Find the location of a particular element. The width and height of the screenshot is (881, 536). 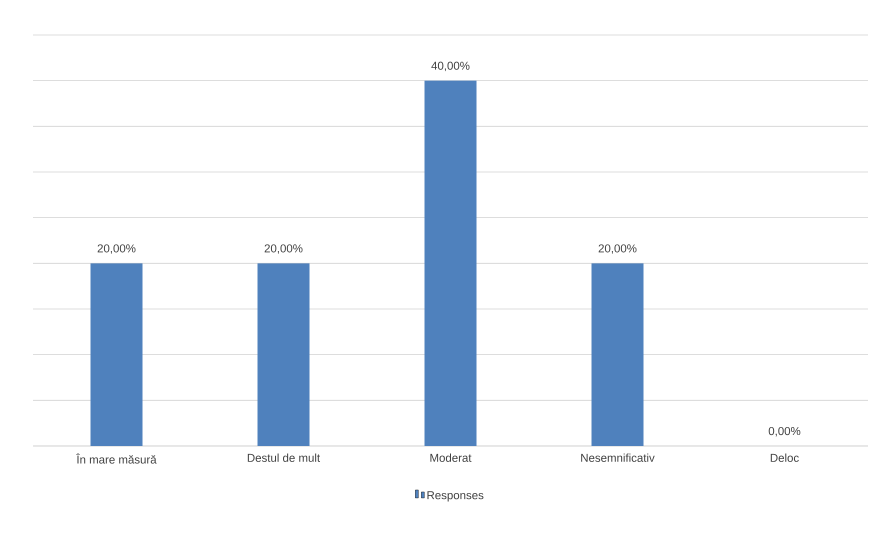

x-tick-label: Moderat is located at coordinates (451, 458).